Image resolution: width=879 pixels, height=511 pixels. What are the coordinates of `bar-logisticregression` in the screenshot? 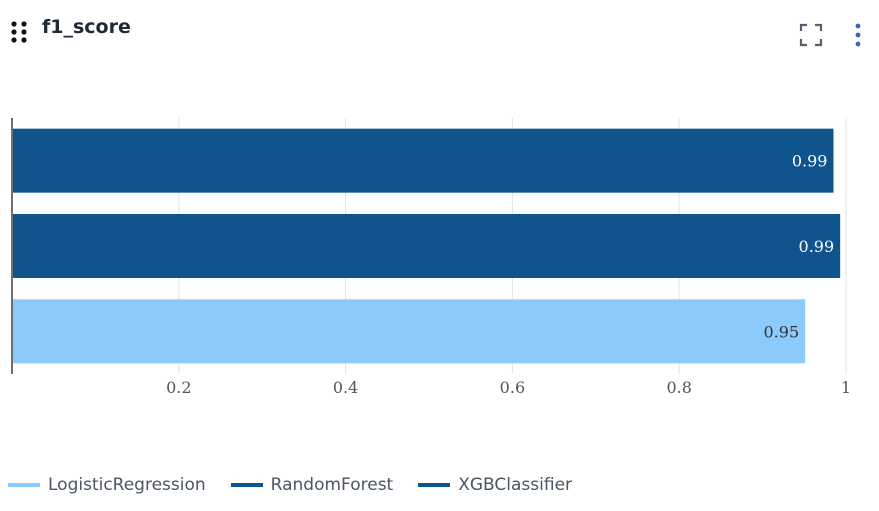 It's located at (409, 331).